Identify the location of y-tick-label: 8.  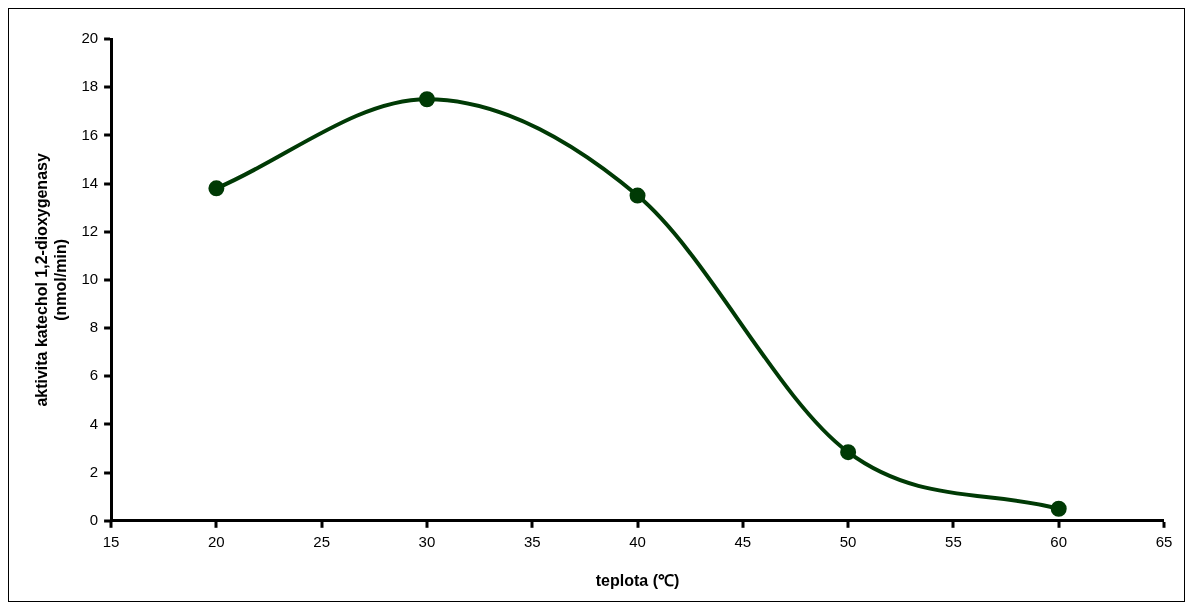
(94, 327).